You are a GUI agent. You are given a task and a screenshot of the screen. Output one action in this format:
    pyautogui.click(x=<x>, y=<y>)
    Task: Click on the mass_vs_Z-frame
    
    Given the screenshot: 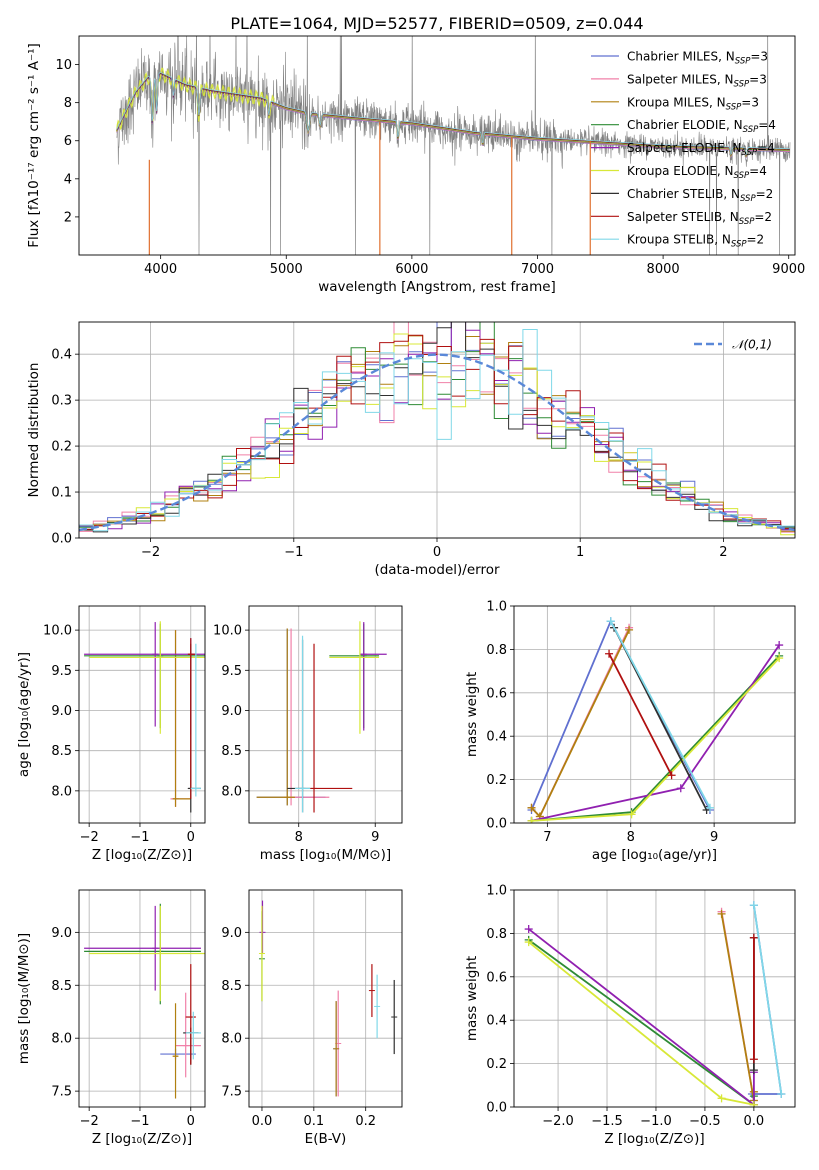 What is the action you would take?
    pyautogui.click(x=142, y=998)
    